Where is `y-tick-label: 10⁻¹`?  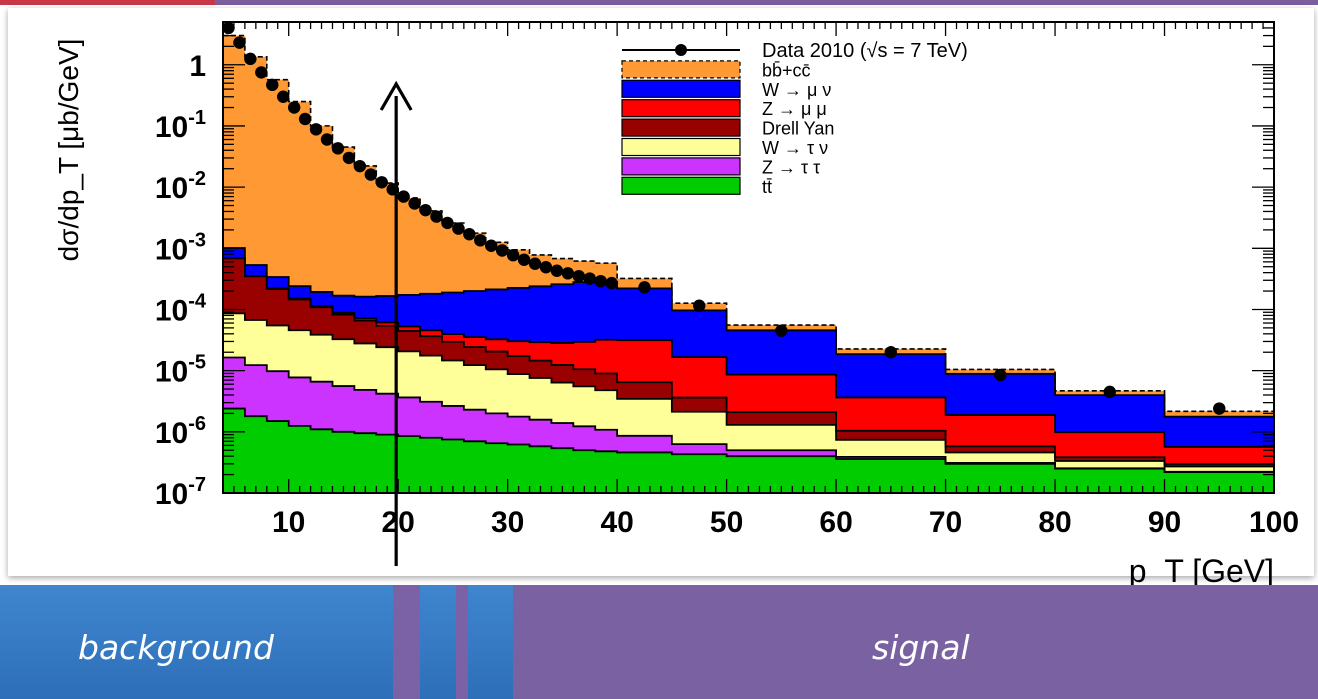 y-tick-label: 10⁻¹ is located at coordinates (180, 125).